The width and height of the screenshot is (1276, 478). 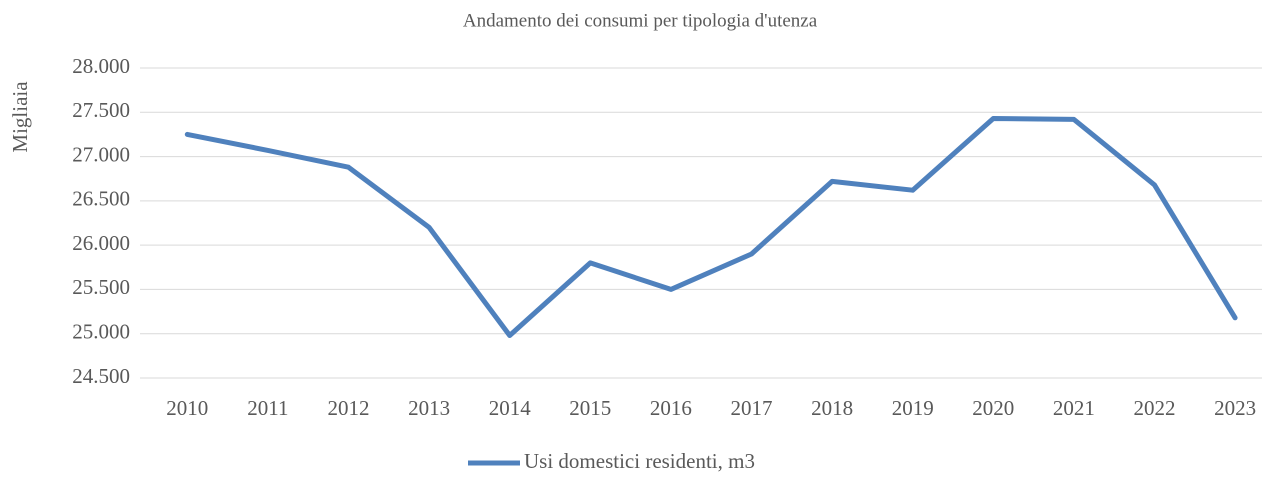 I want to click on x-tick-label: 2020, so click(x=993, y=408).